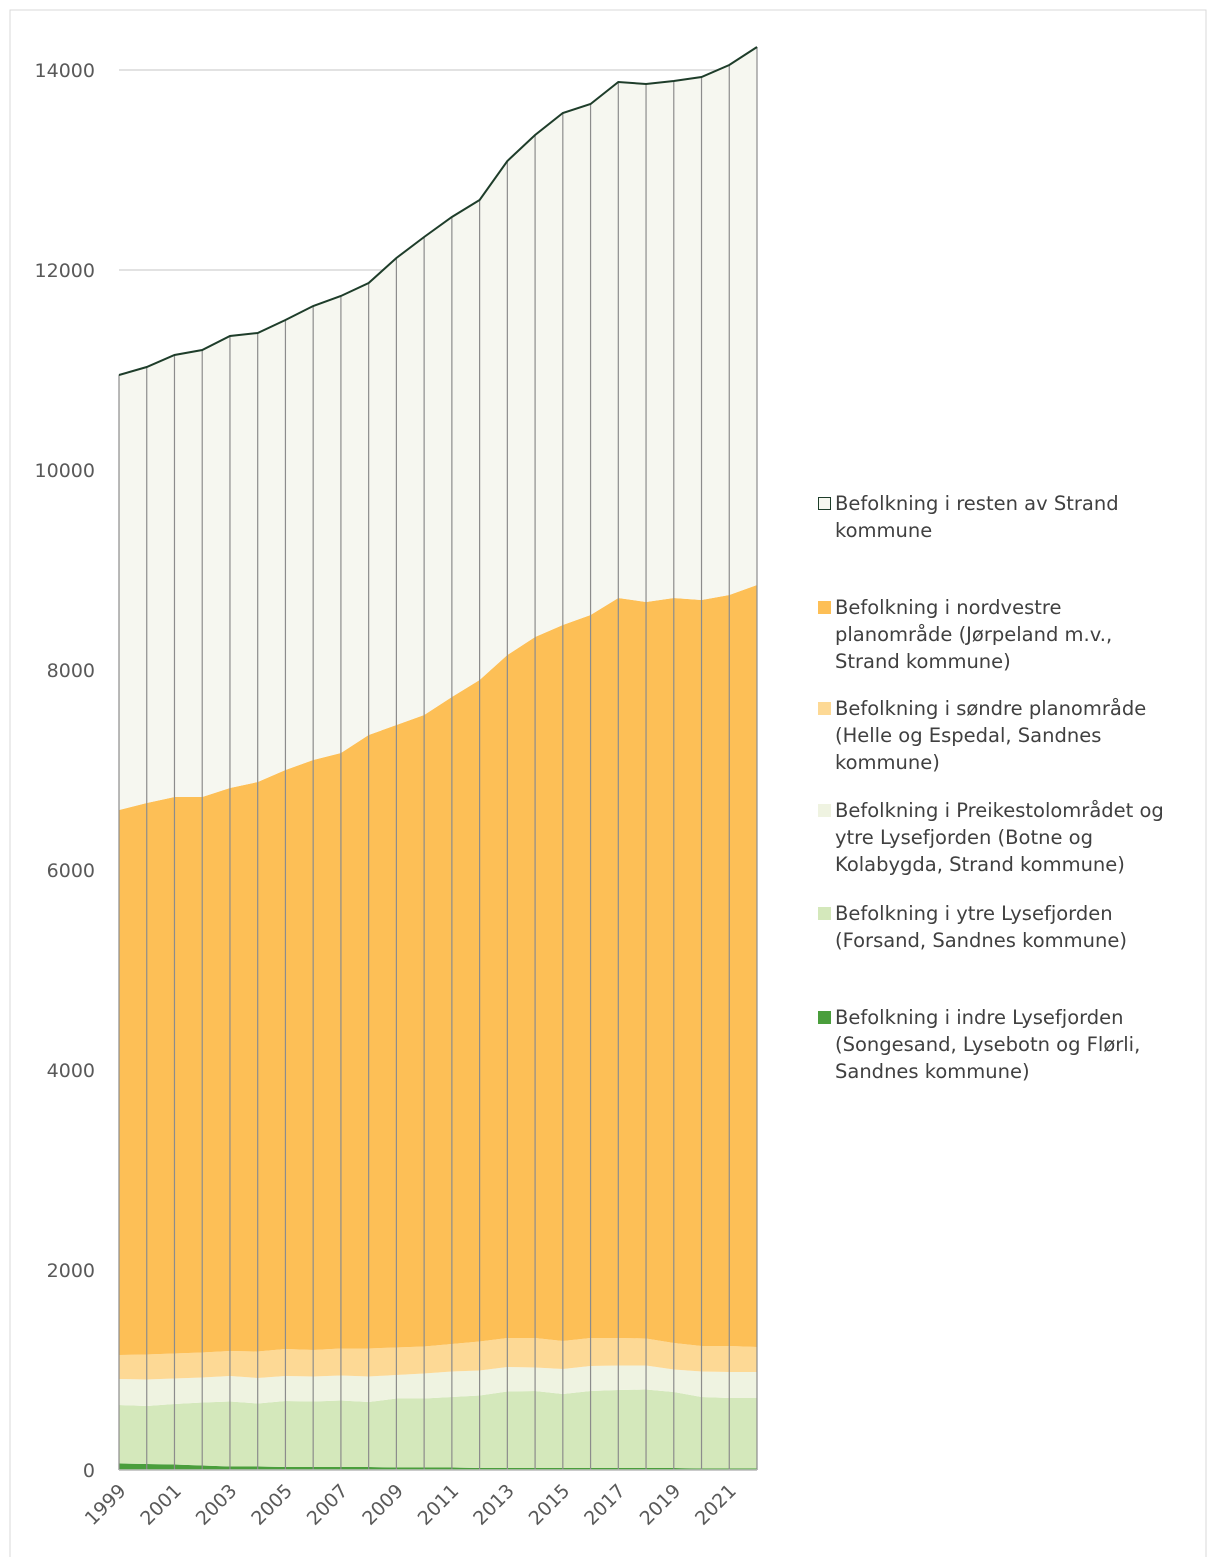 This screenshot has width=1208, height=1557. Describe the element at coordinates (106, 1505) in the screenshot. I see `x-tick-label: 1999` at that location.